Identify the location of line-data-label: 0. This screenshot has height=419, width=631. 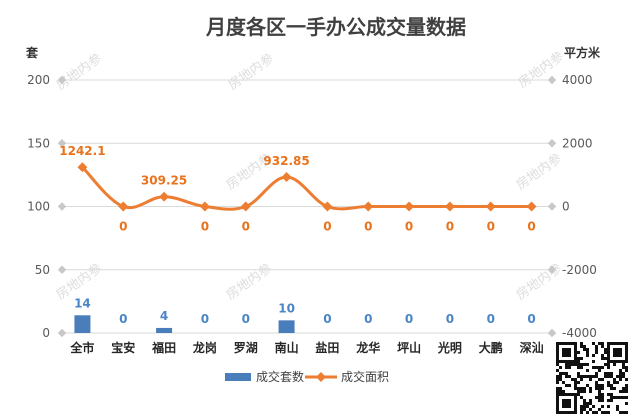
(246, 227).